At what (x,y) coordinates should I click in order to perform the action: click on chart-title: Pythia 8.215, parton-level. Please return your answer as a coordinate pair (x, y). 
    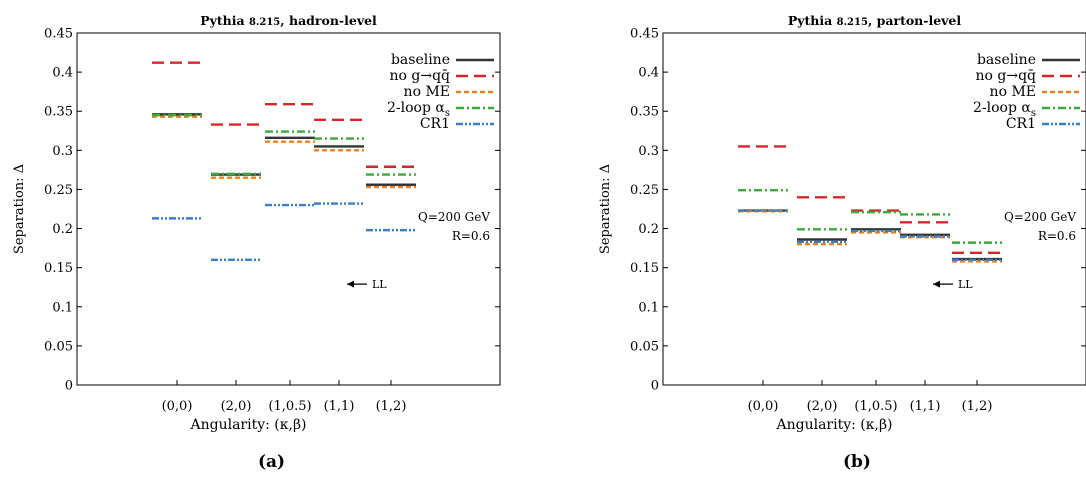
    Looking at the image, I should click on (874, 20).